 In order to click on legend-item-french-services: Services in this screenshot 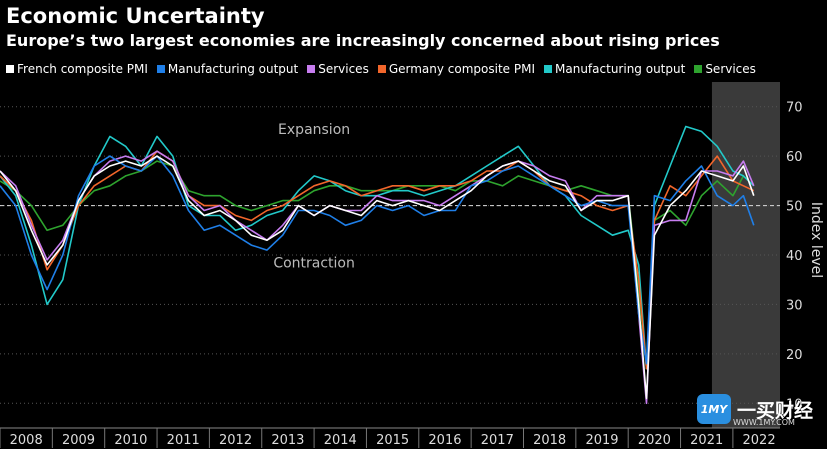, I will do `click(338, 69)`.